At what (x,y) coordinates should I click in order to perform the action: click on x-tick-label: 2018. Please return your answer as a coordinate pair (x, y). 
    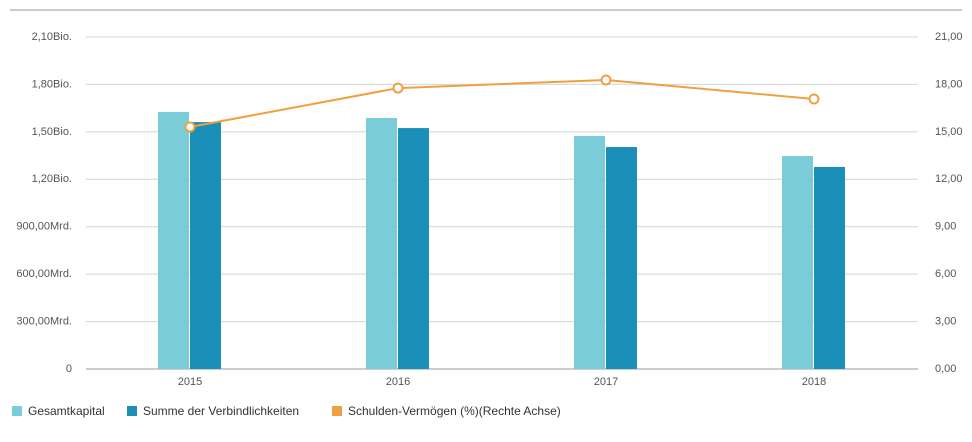
    Looking at the image, I should click on (814, 382).